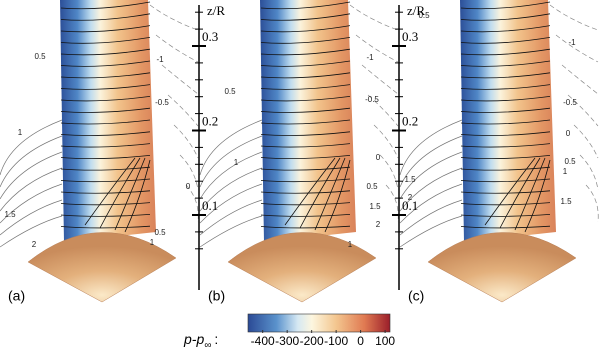  I want to click on panel-label: (c), so click(416, 296).